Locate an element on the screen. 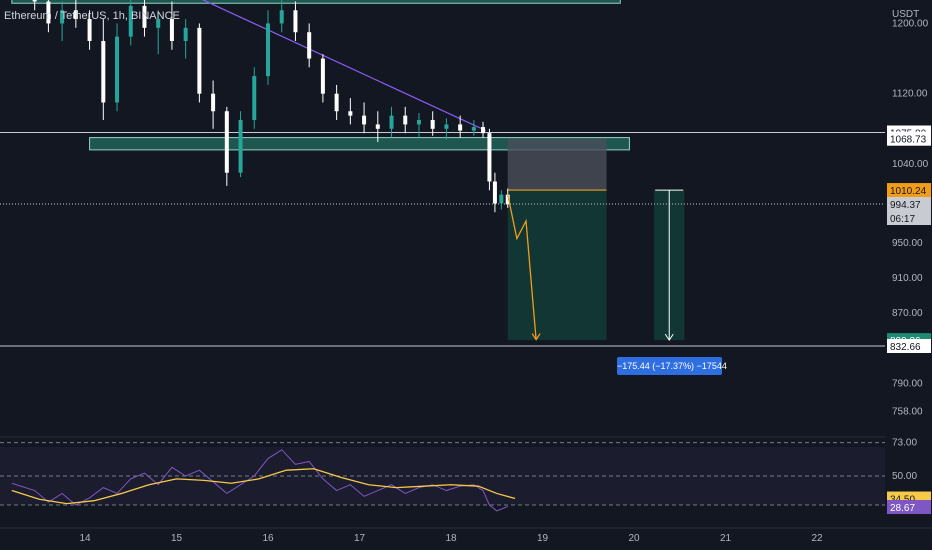  currency-label: USDT is located at coordinates (906, 14).